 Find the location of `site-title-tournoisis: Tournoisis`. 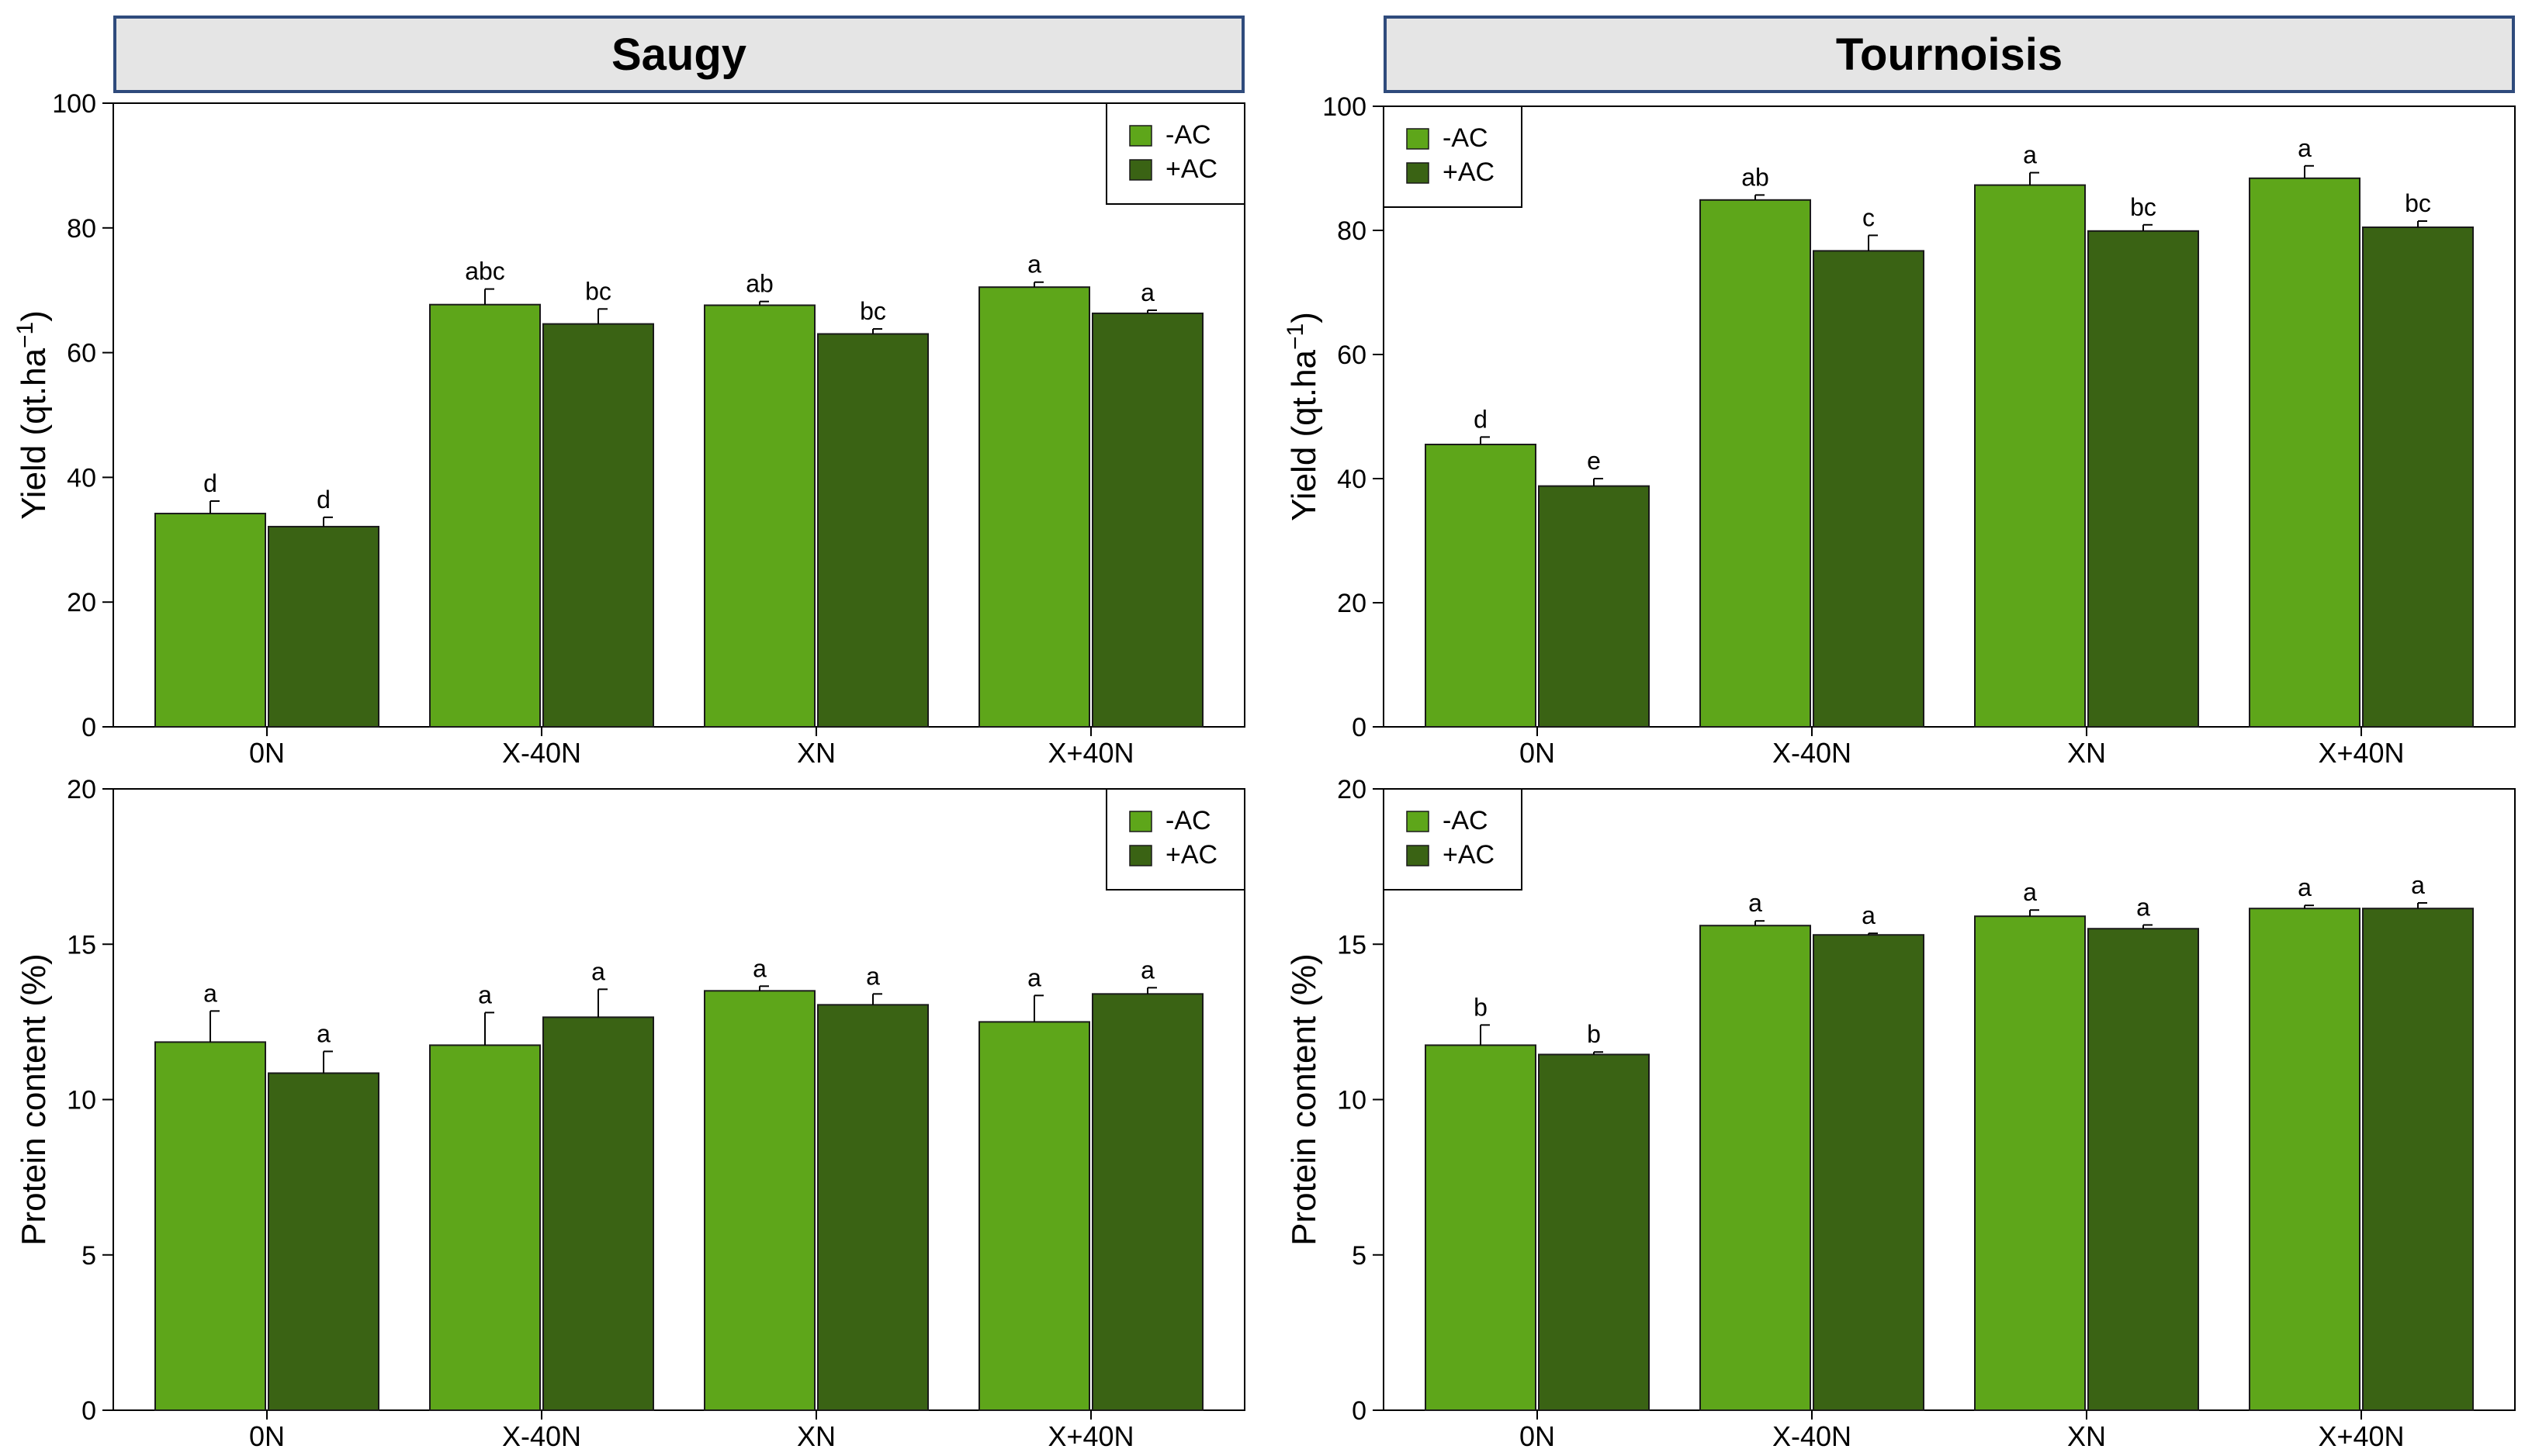

site-title-tournoisis: Tournoisis is located at coordinates (1949, 54).